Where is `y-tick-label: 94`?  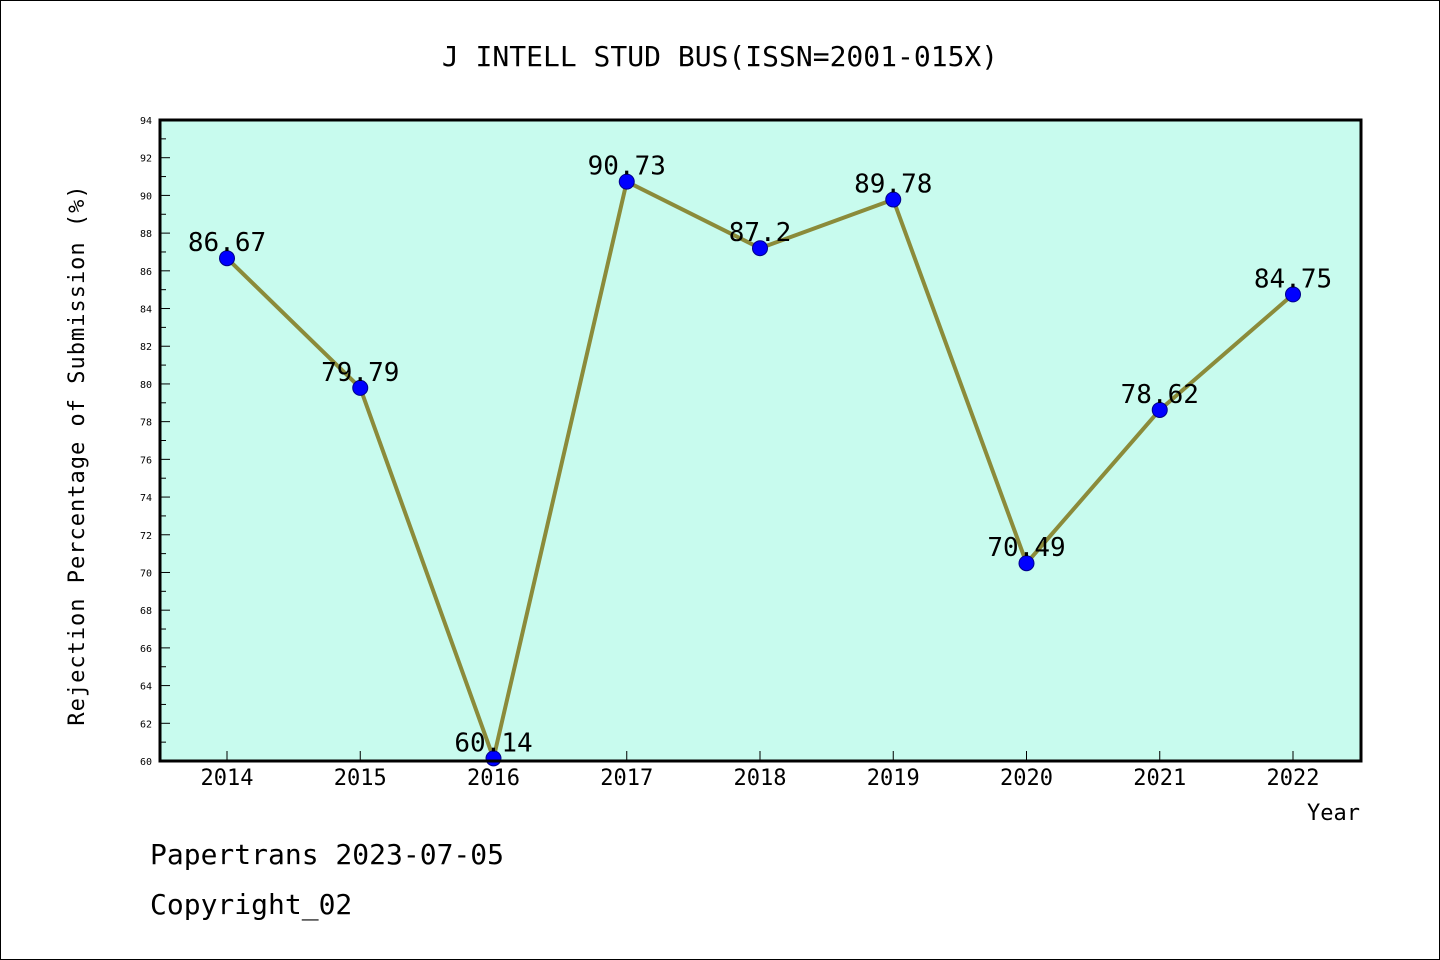 y-tick-label: 94 is located at coordinates (146, 121).